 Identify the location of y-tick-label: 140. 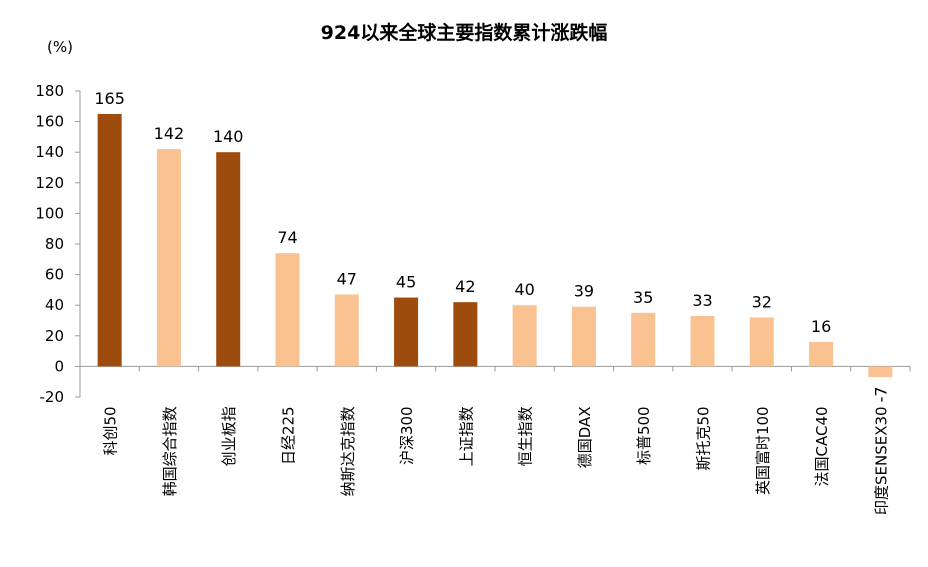
(49, 152).